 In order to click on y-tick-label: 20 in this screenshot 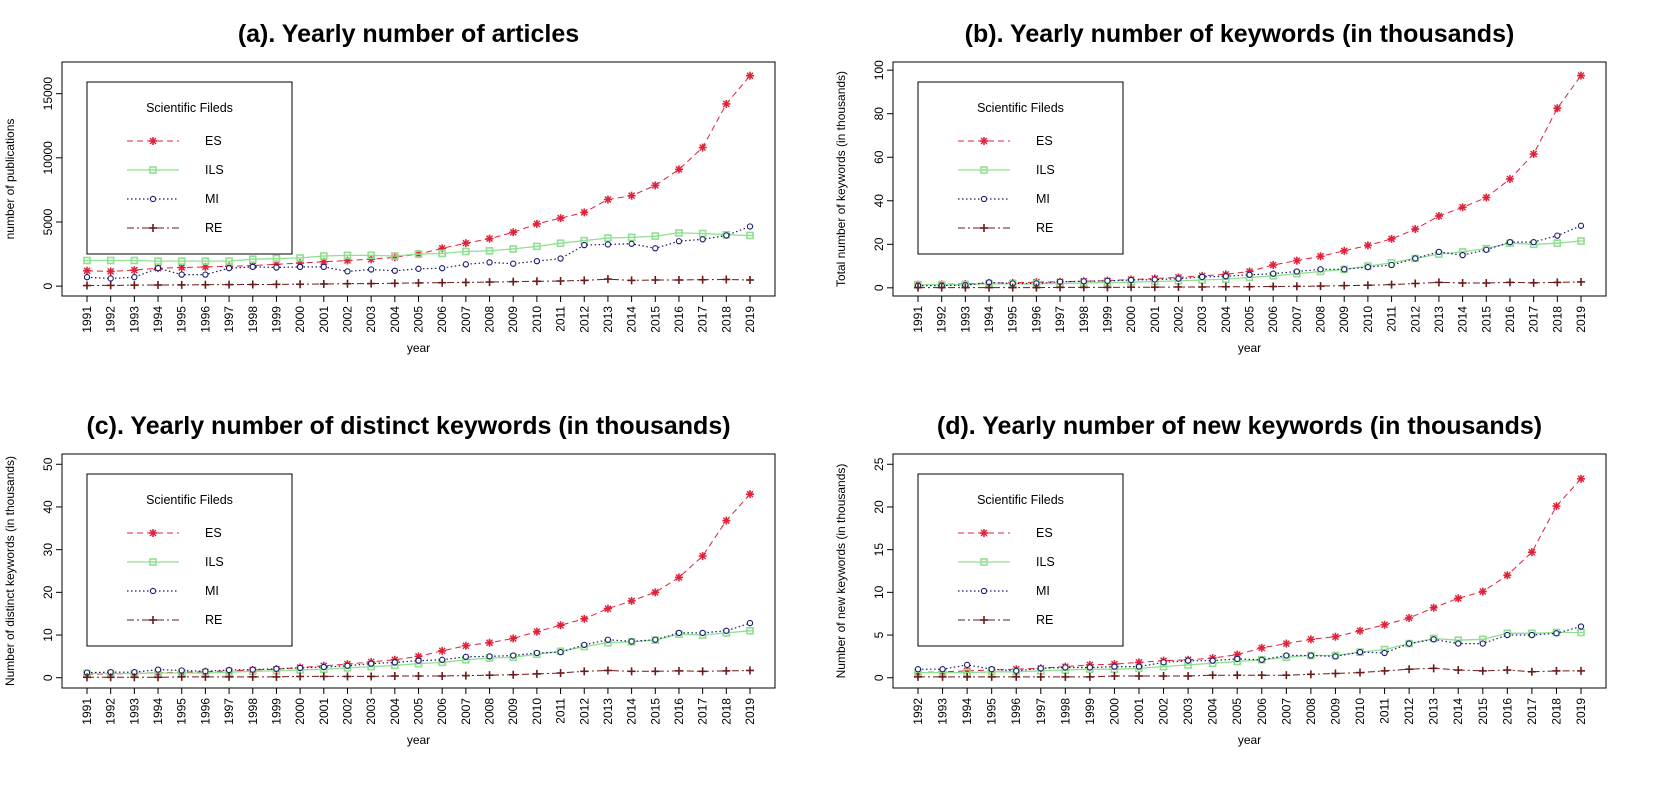, I will do `click(879, 244)`.